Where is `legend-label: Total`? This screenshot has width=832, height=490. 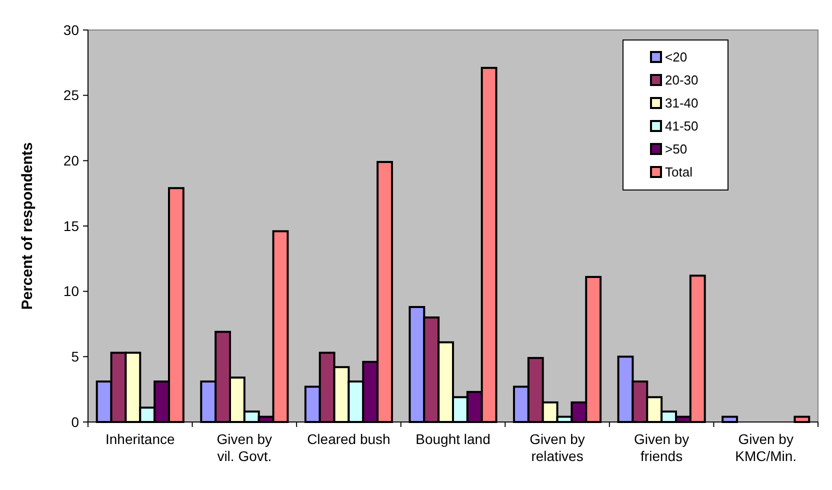
legend-label: Total is located at coordinates (679, 172).